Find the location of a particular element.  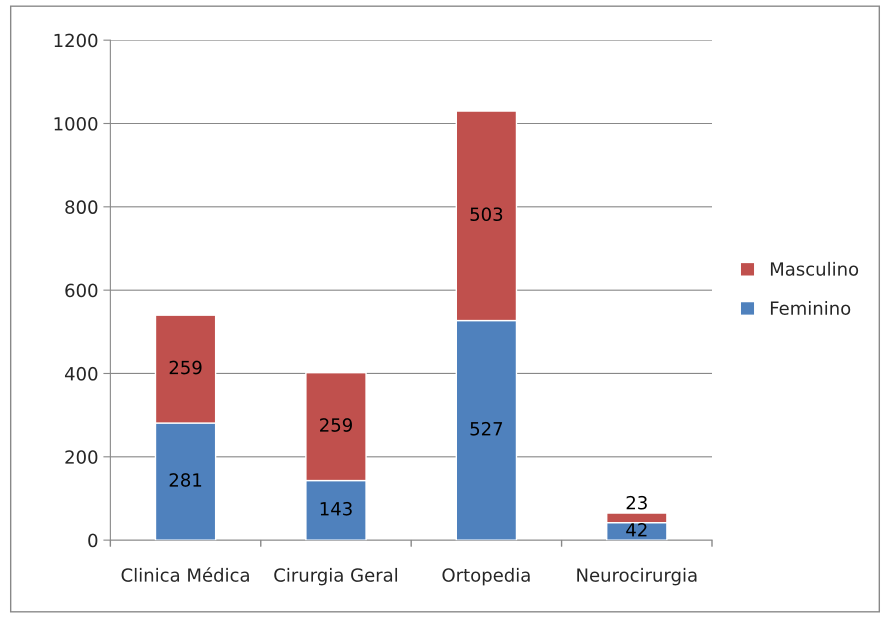

x-tick-label: Neurocirurgia is located at coordinates (636, 577).